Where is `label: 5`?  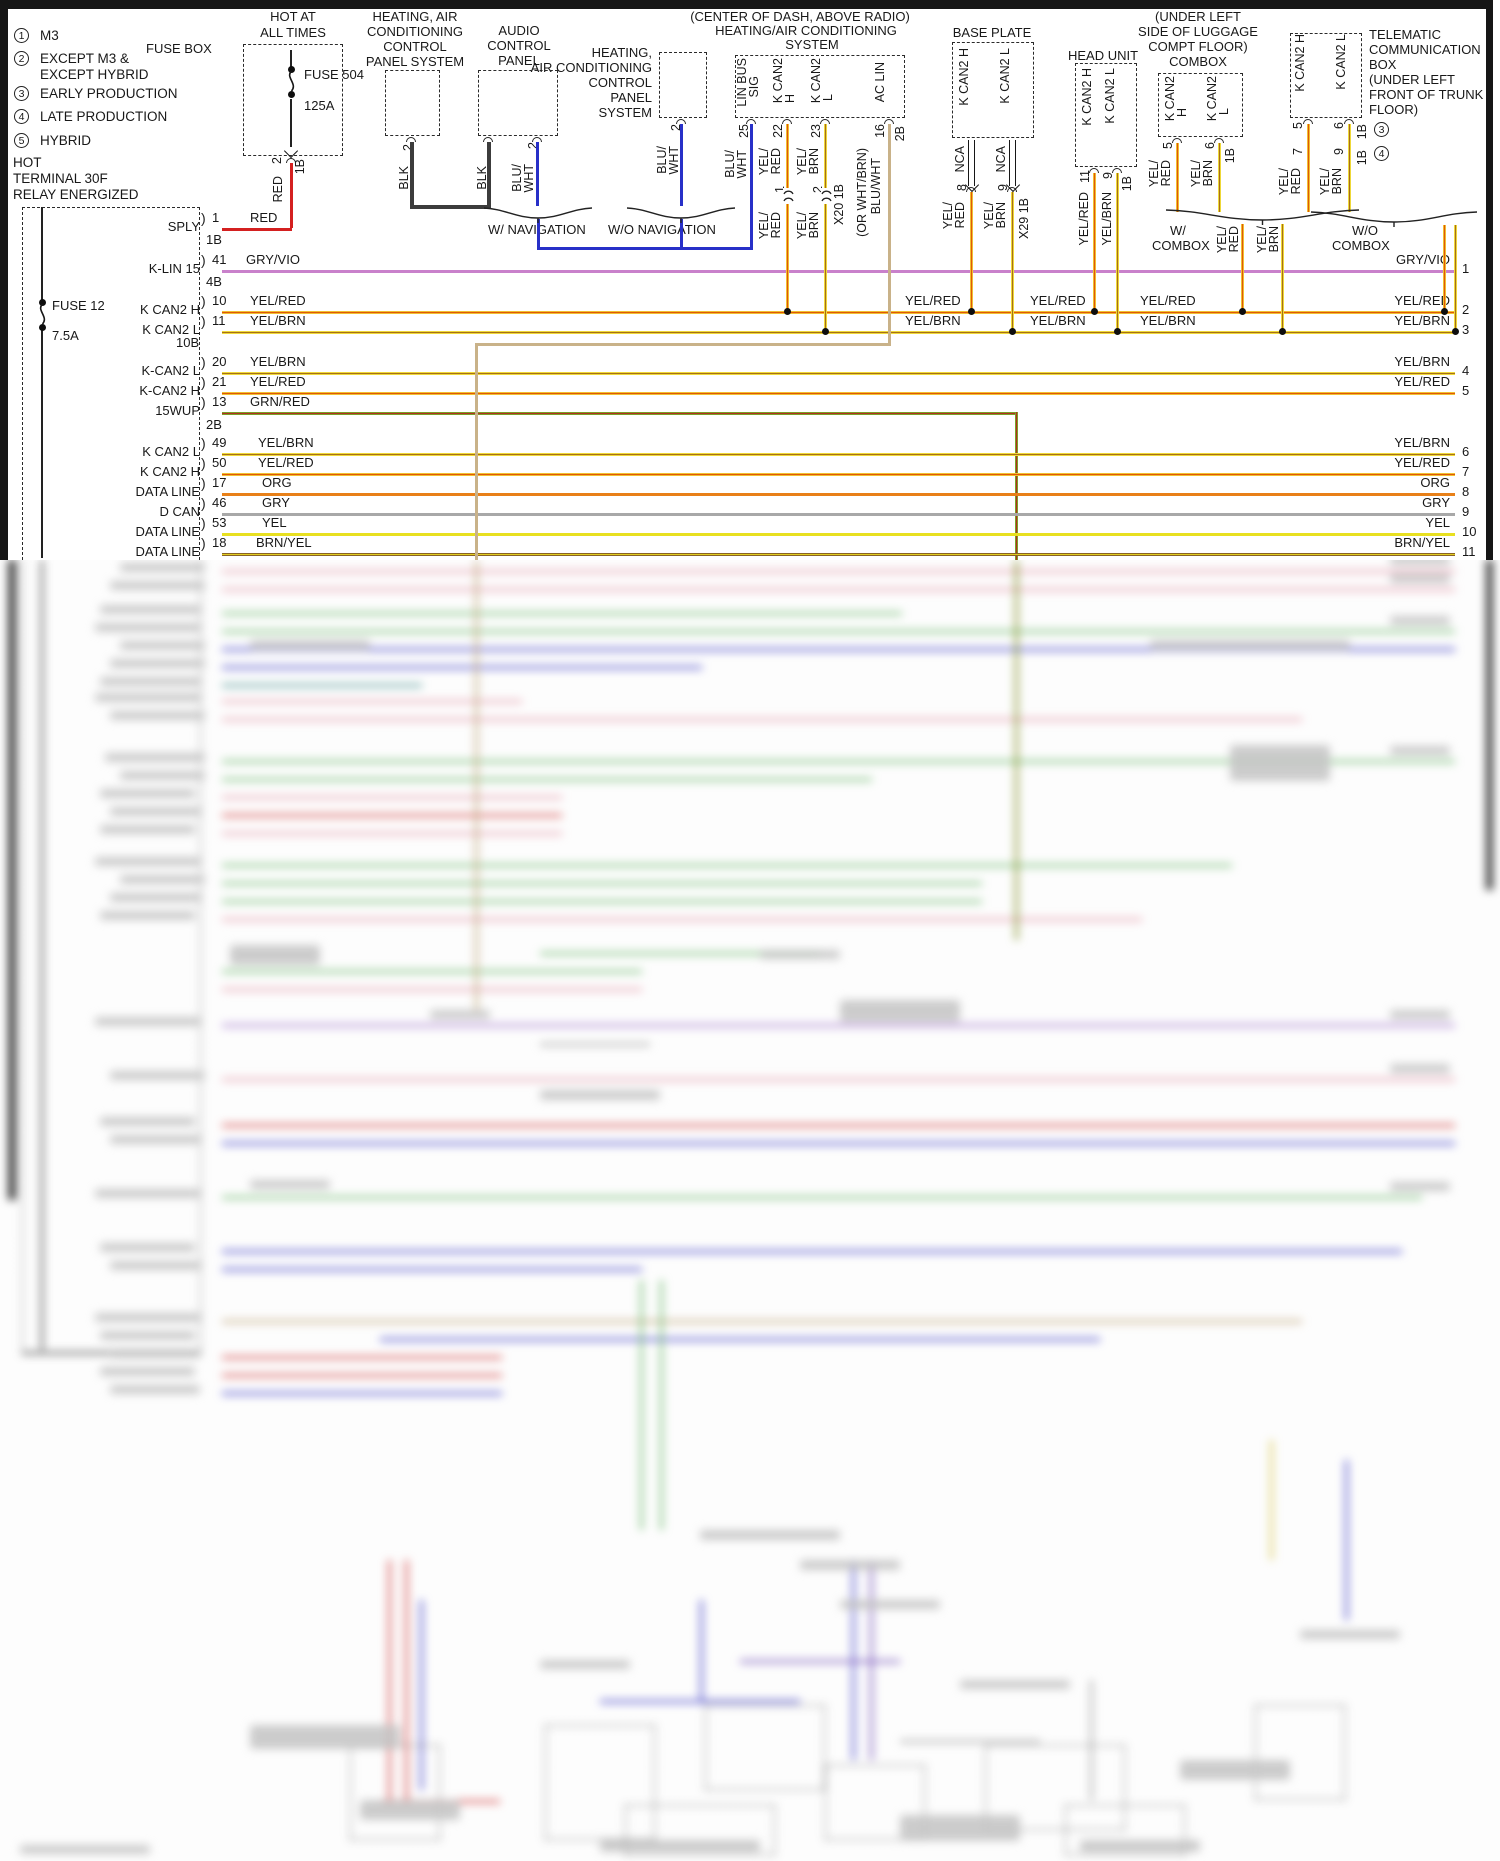 label: 5 is located at coordinates (1168, 145).